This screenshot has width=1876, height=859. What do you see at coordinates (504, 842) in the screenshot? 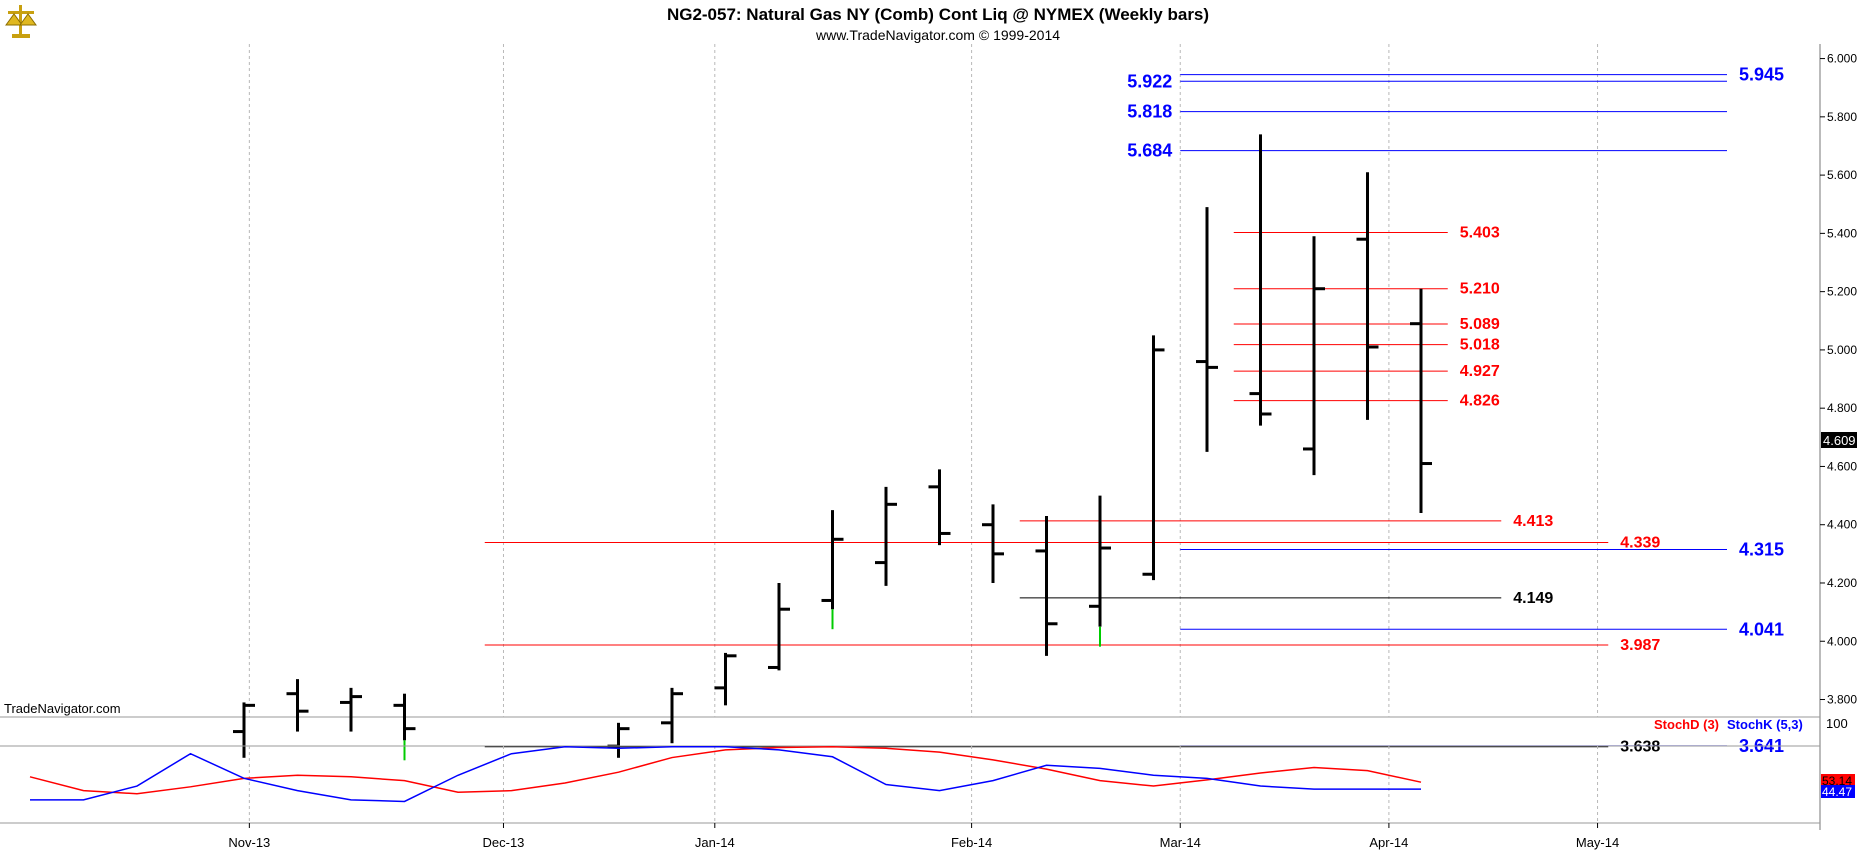
I see `x-tick-label: Dec-13` at bounding box center [504, 842].